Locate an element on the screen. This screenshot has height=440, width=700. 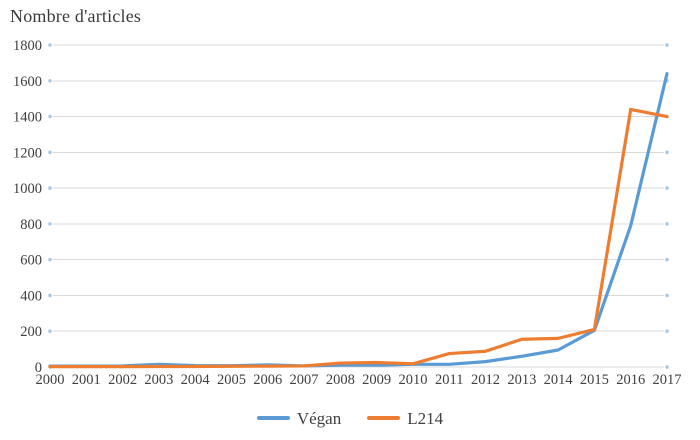
x-tick-label: 2010 is located at coordinates (412, 380).